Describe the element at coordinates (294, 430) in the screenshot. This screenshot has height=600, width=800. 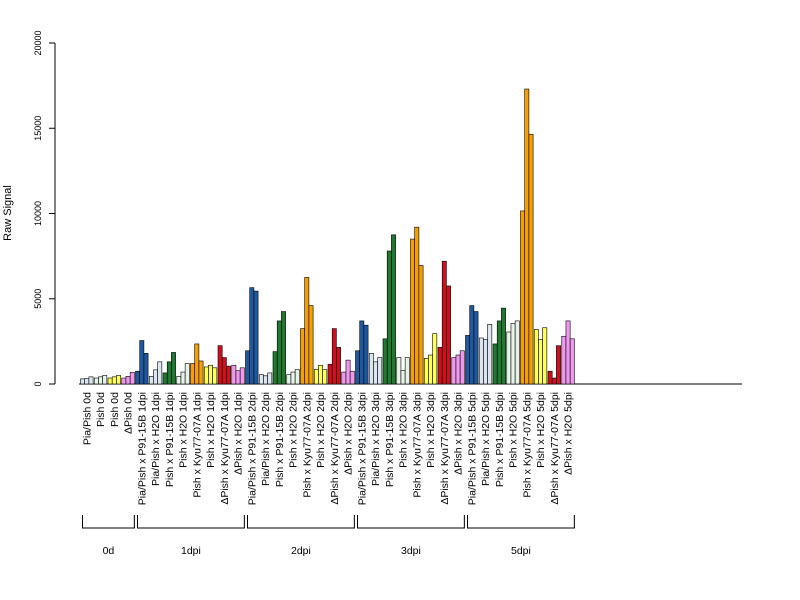
I see `x-category-label: Pish x H2O 2dpi` at that location.